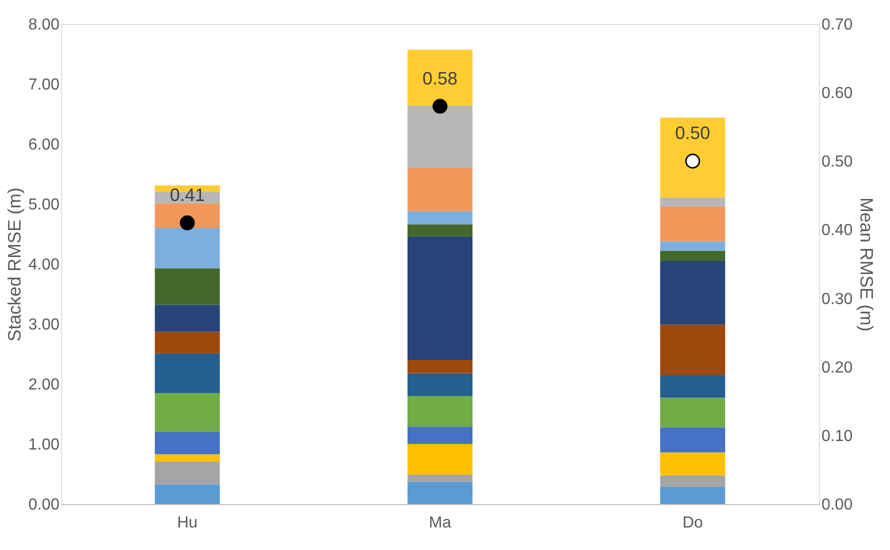  I want to click on y2-tick-label: 0.50, so click(837, 162).